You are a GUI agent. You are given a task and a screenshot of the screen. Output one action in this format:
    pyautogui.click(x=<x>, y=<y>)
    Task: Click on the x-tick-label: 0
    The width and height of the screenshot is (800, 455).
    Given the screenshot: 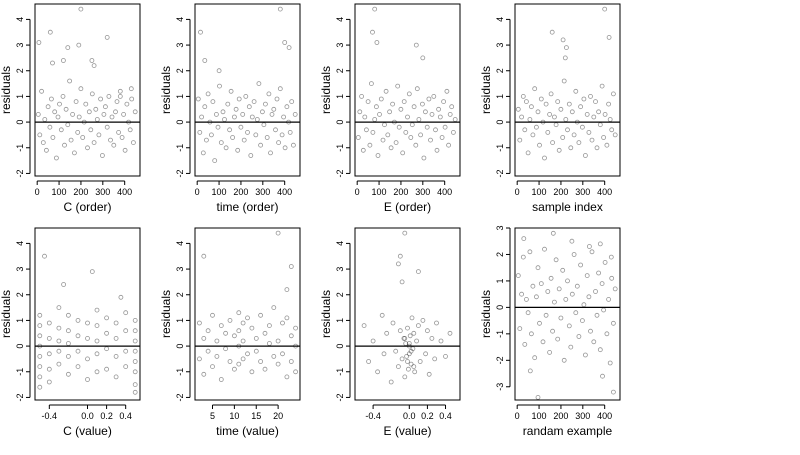 What is the action you would take?
    pyautogui.click(x=357, y=192)
    